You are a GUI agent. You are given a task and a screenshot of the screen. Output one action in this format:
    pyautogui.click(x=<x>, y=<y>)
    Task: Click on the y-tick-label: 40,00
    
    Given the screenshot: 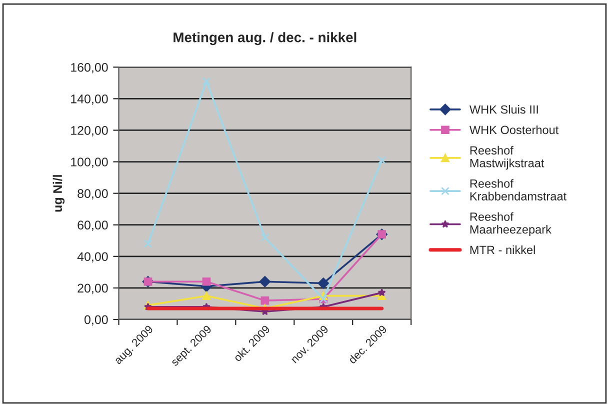 What is the action you would take?
    pyautogui.click(x=92, y=257)
    